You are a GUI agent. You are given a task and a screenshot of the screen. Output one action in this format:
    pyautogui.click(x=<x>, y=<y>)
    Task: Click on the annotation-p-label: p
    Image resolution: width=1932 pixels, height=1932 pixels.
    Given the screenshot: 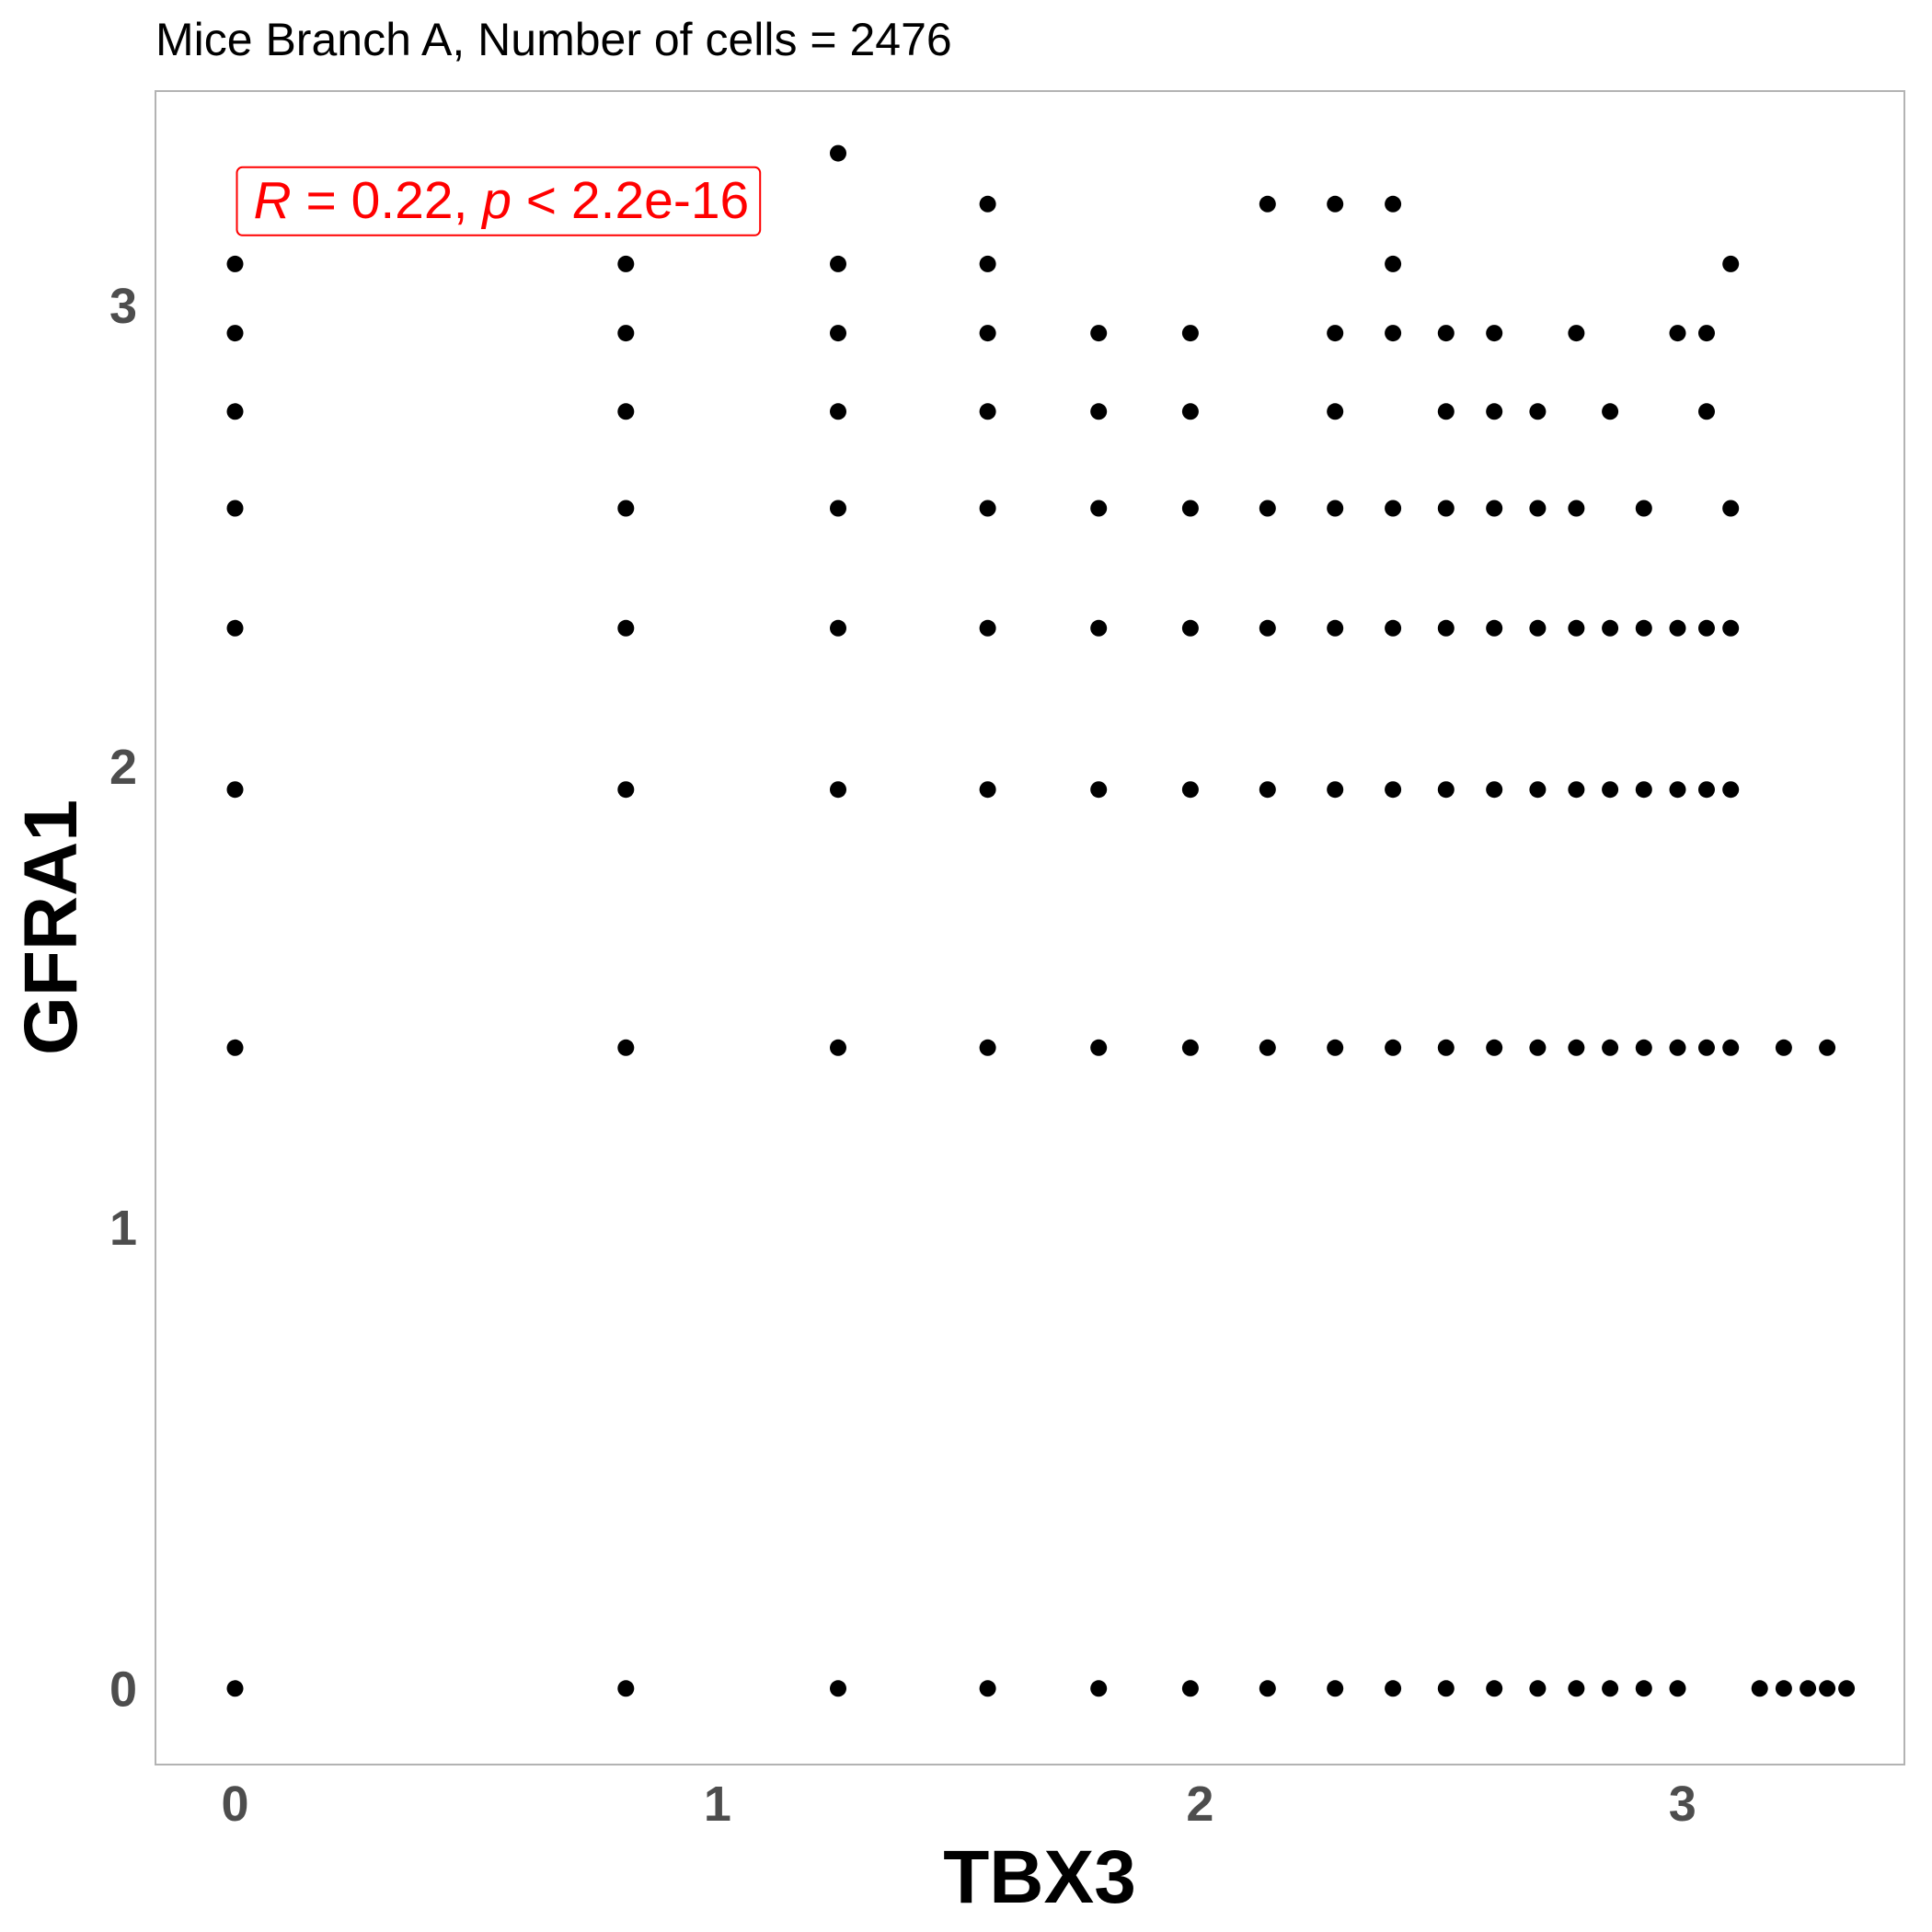 What is the action you would take?
    pyautogui.click(x=496, y=200)
    